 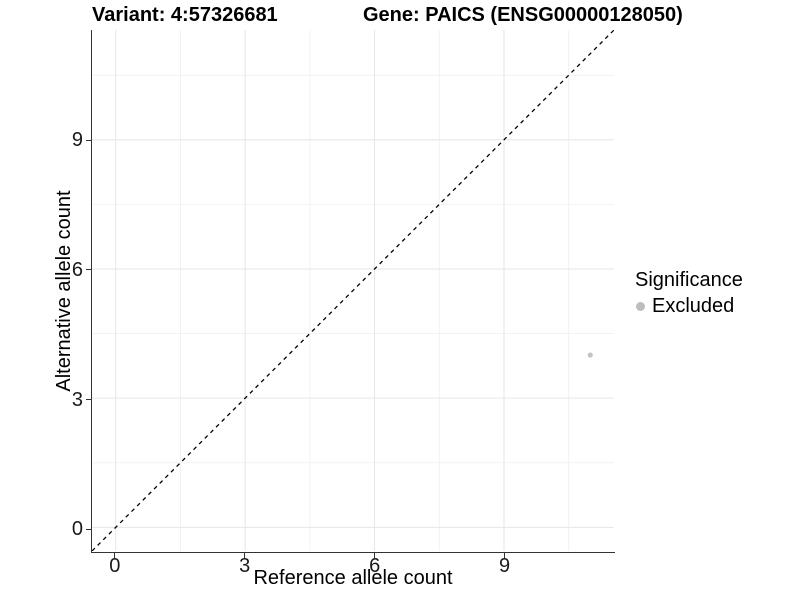 I want to click on x-tick-label: 3, so click(x=245, y=566).